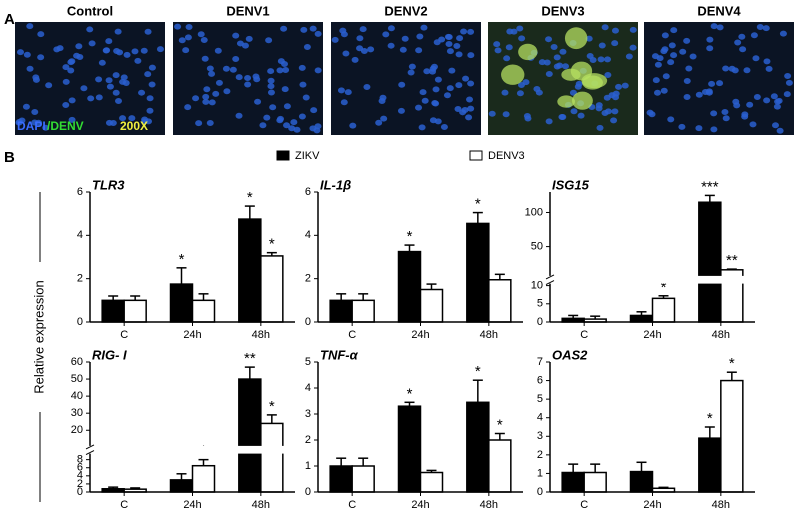  What do you see at coordinates (80, 476) in the screenshot?
I see `y-tick-label: 4` at bounding box center [80, 476].